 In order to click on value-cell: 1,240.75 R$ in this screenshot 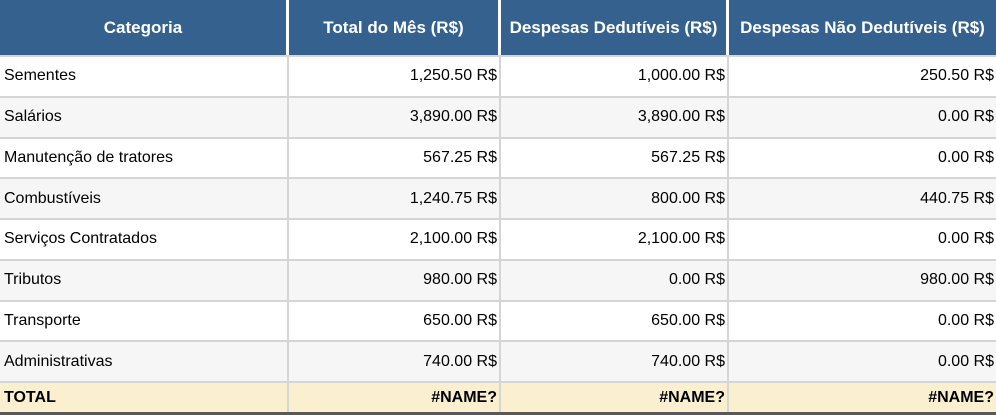, I will do `click(395, 199)`.